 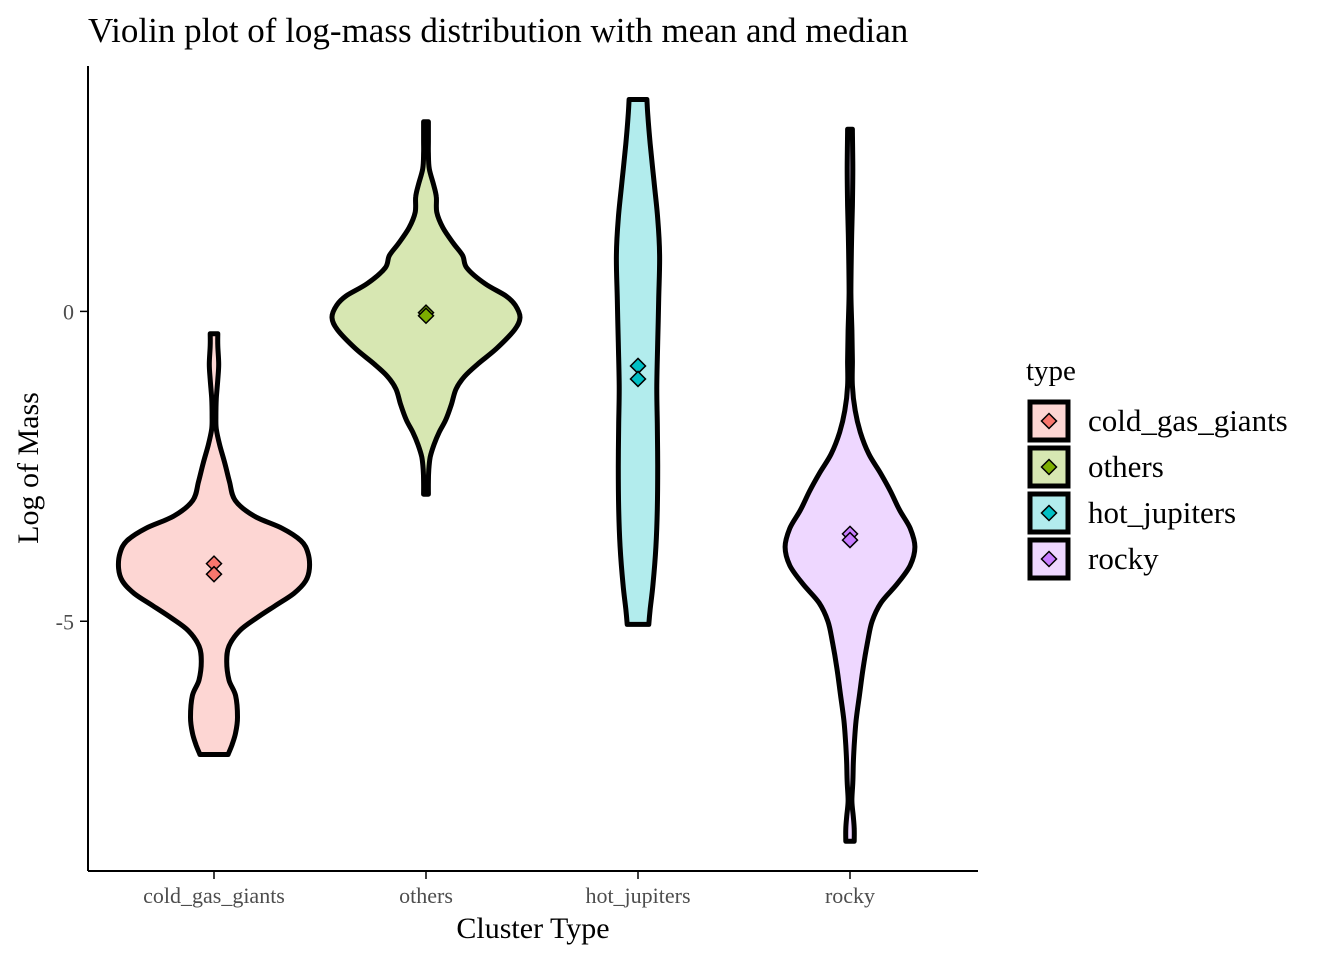 I want to click on summary-points-layer, so click(x=532, y=443).